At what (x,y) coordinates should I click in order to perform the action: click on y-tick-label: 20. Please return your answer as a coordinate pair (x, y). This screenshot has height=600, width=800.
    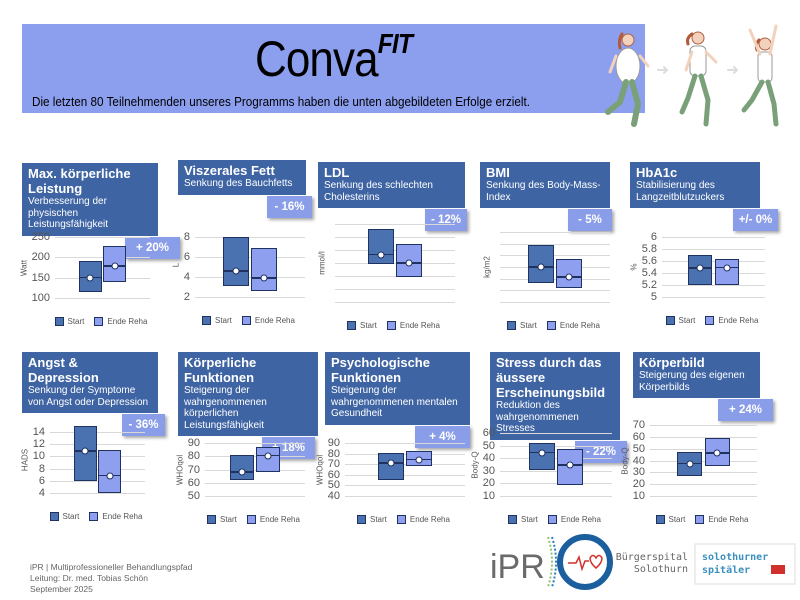
    Looking at the image, I should click on (488, 483).